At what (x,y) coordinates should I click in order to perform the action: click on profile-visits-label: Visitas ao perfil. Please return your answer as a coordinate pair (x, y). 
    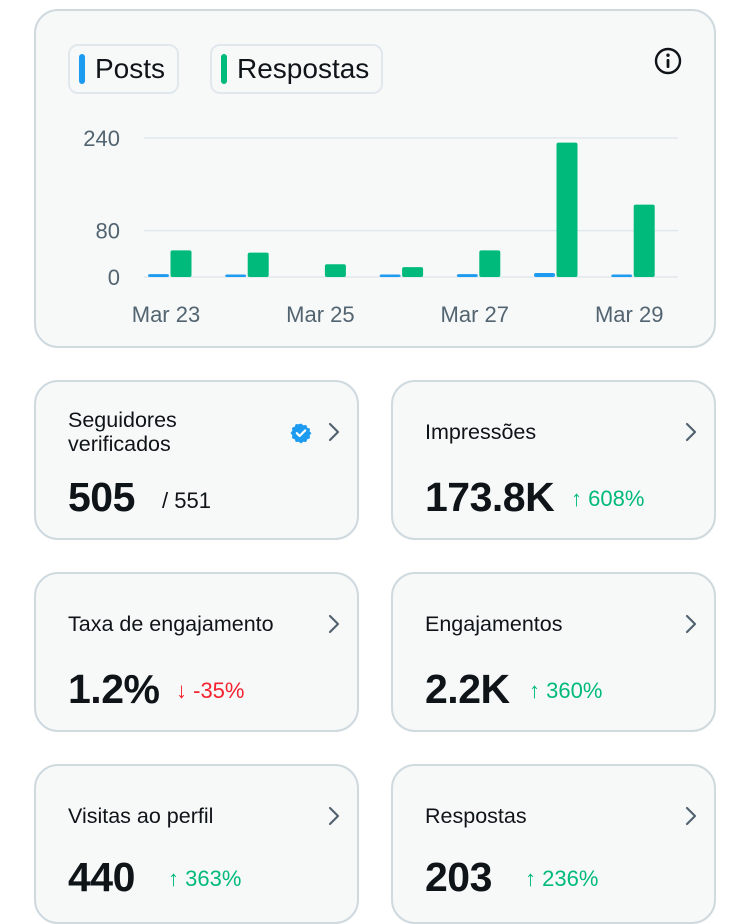
    Looking at the image, I should click on (141, 816).